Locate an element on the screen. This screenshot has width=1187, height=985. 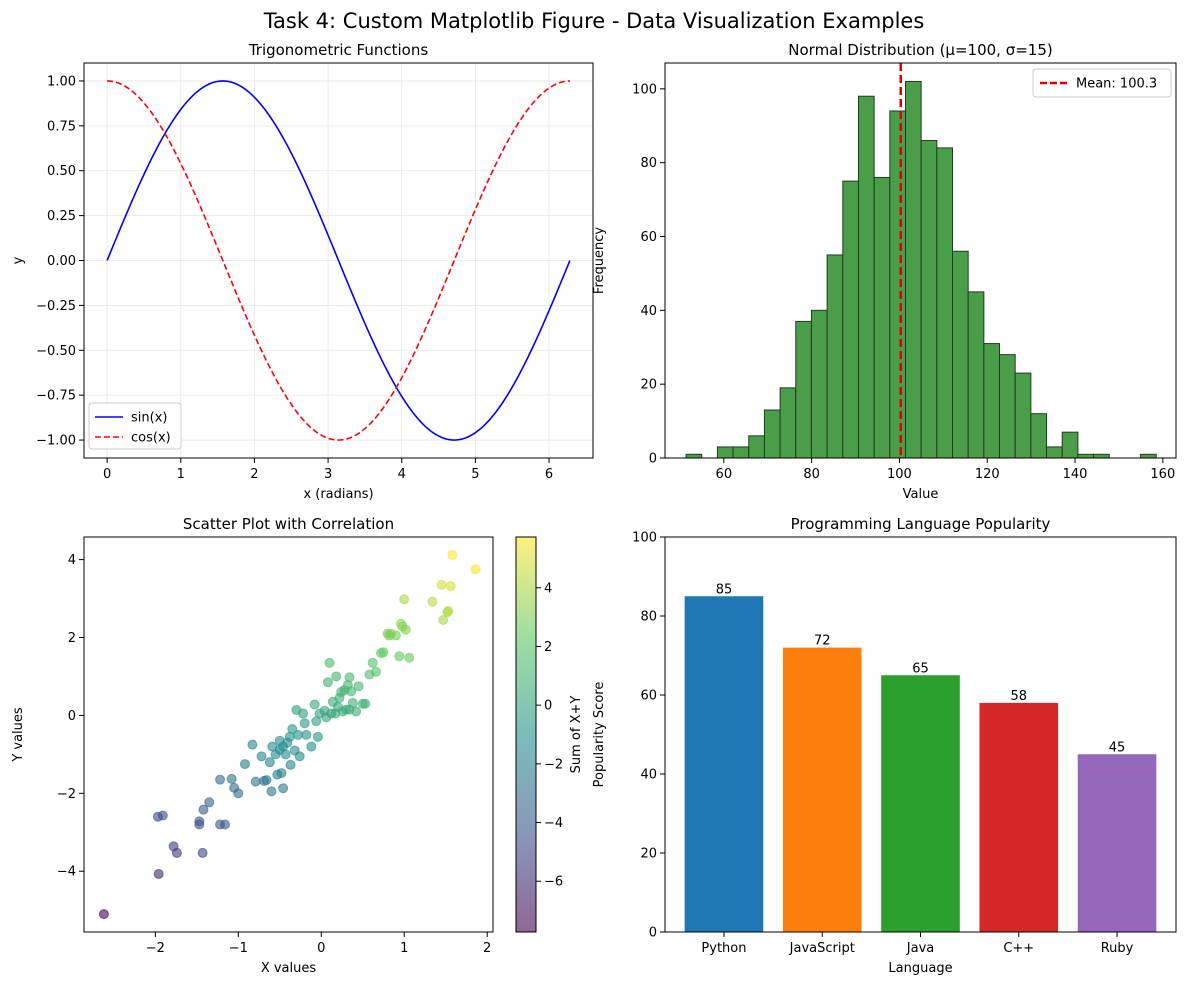
x-tick-label: 4 is located at coordinates (402, 474).